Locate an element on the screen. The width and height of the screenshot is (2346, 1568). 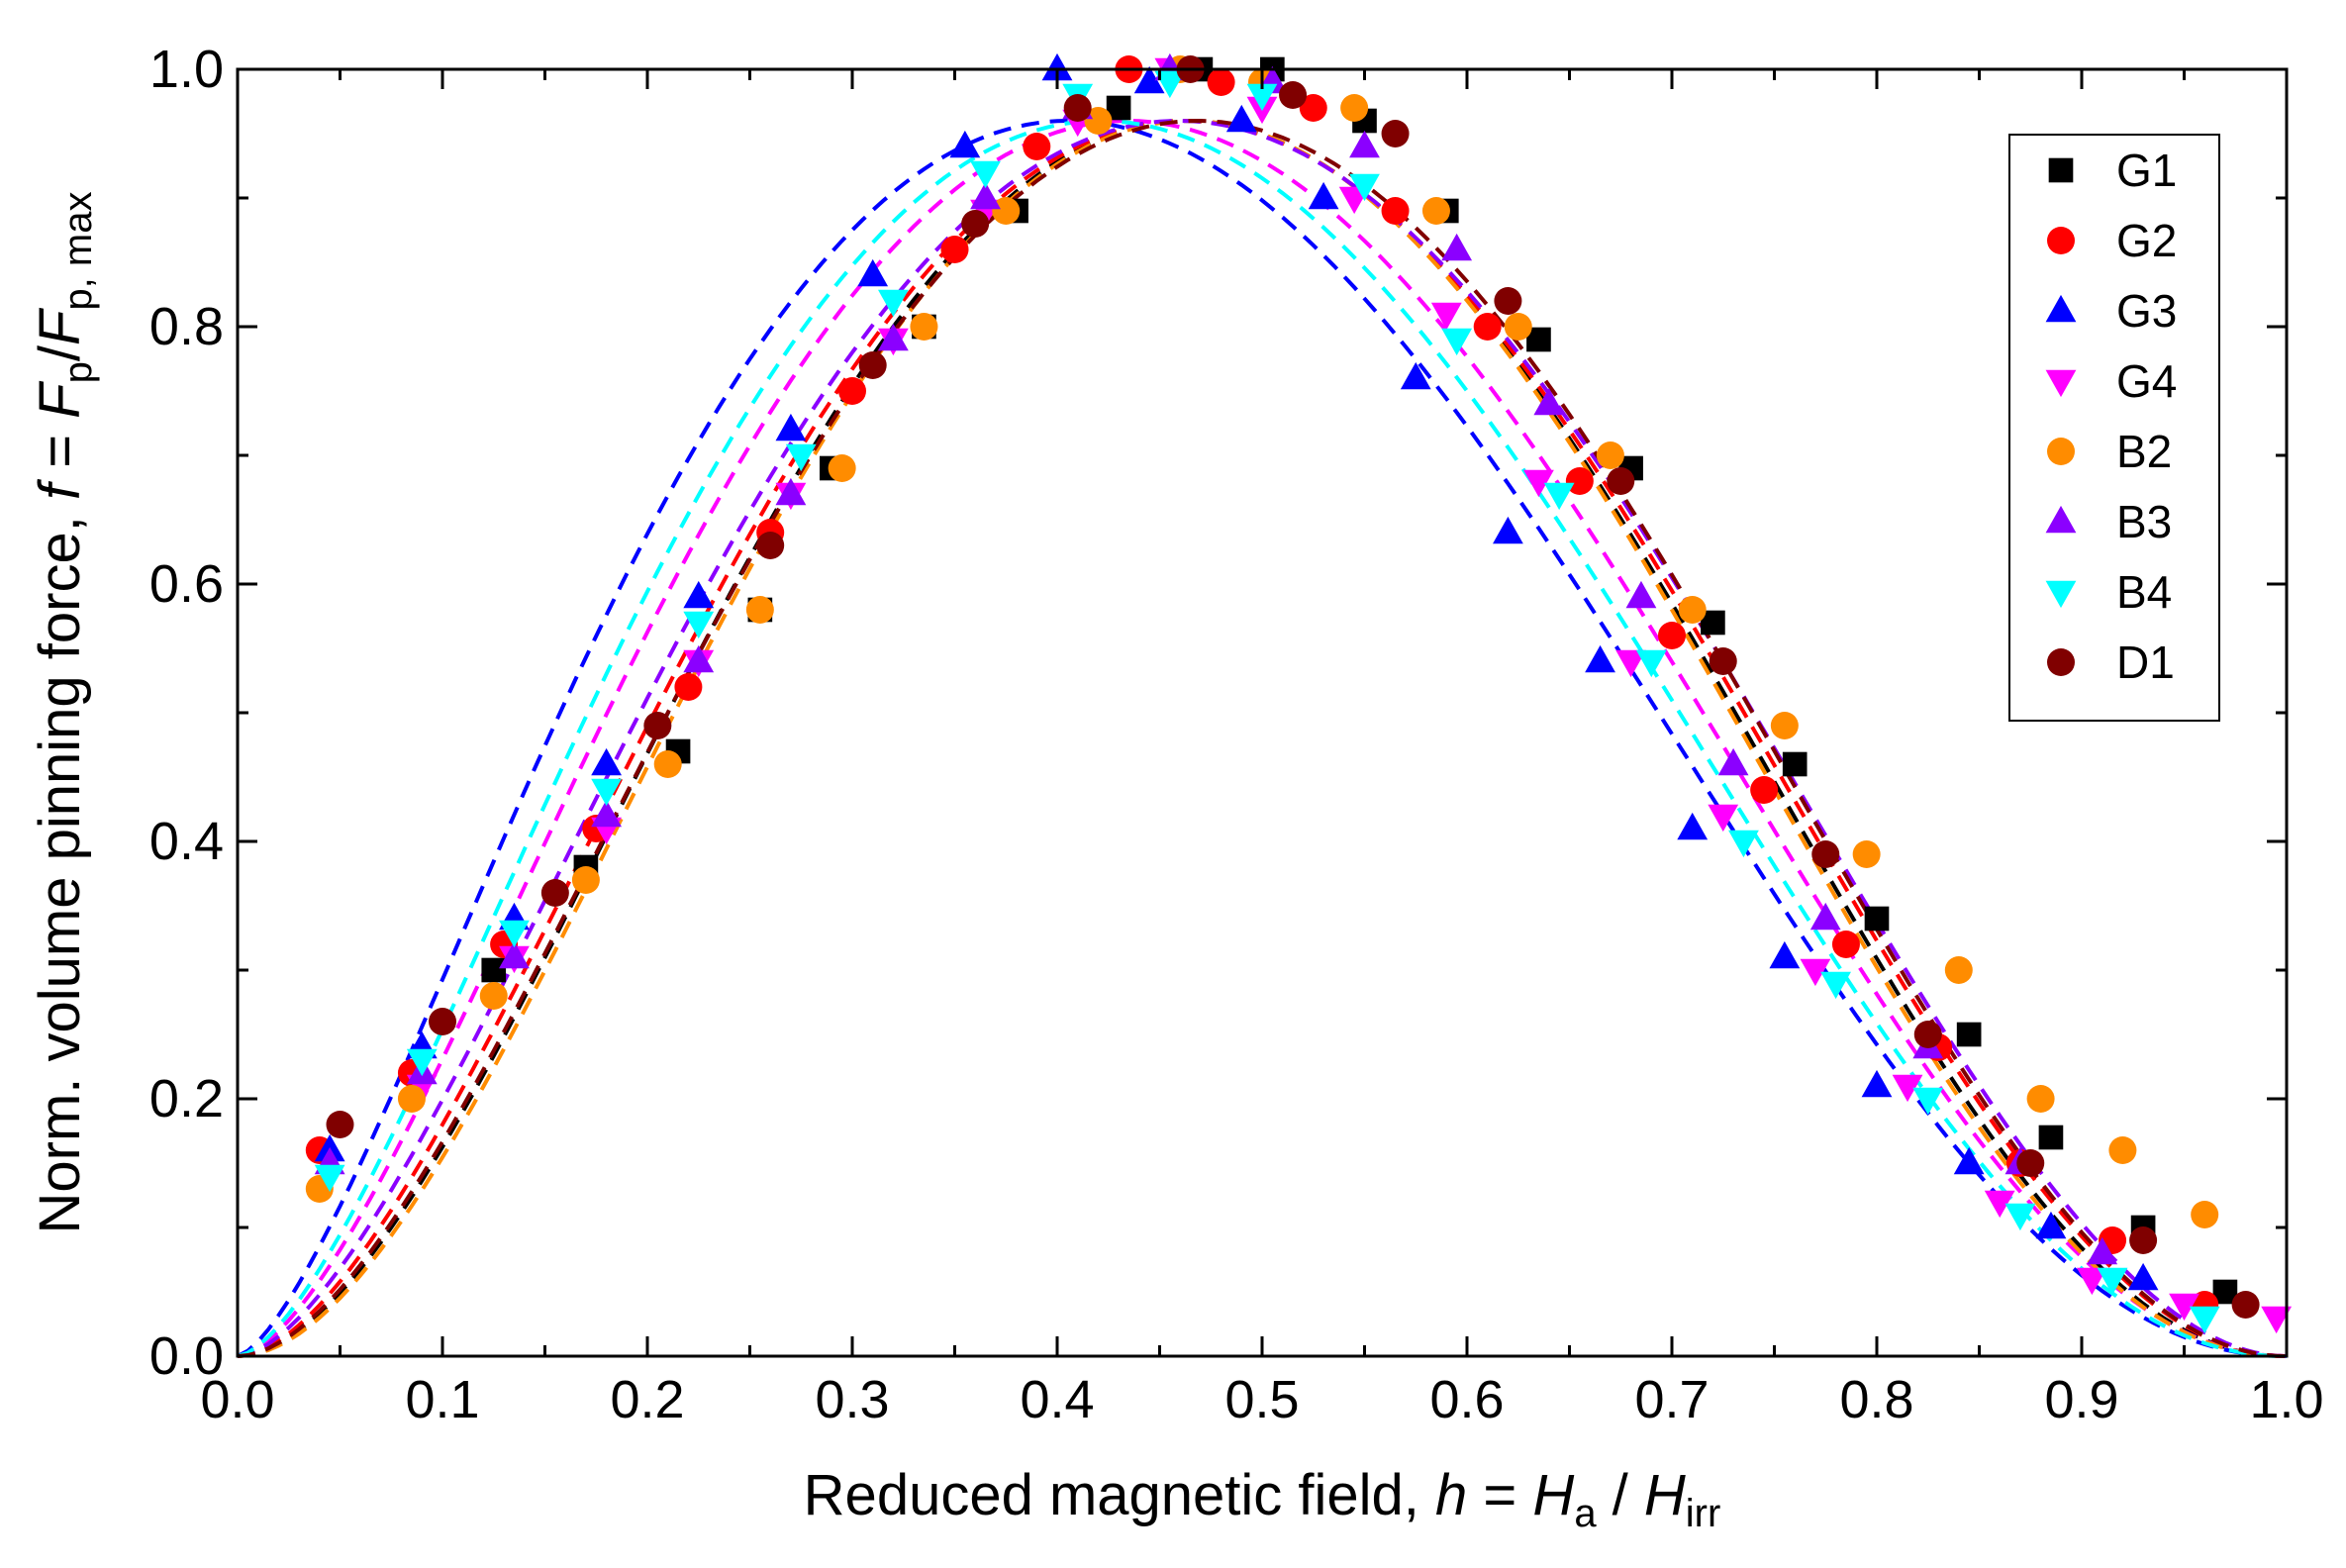
legend-marker-b4 is located at coordinates (2061, 594).